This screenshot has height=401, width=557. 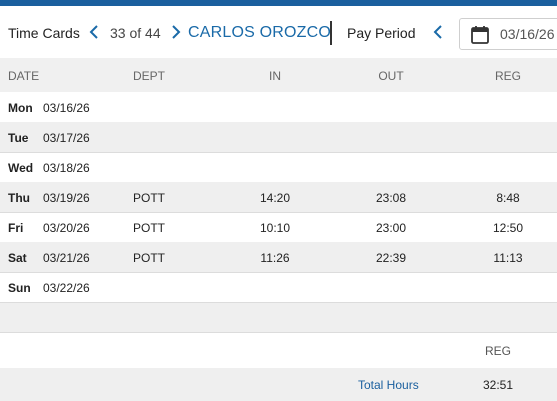 What do you see at coordinates (20, 108) in the screenshot?
I see `day-cell: Mon` at bounding box center [20, 108].